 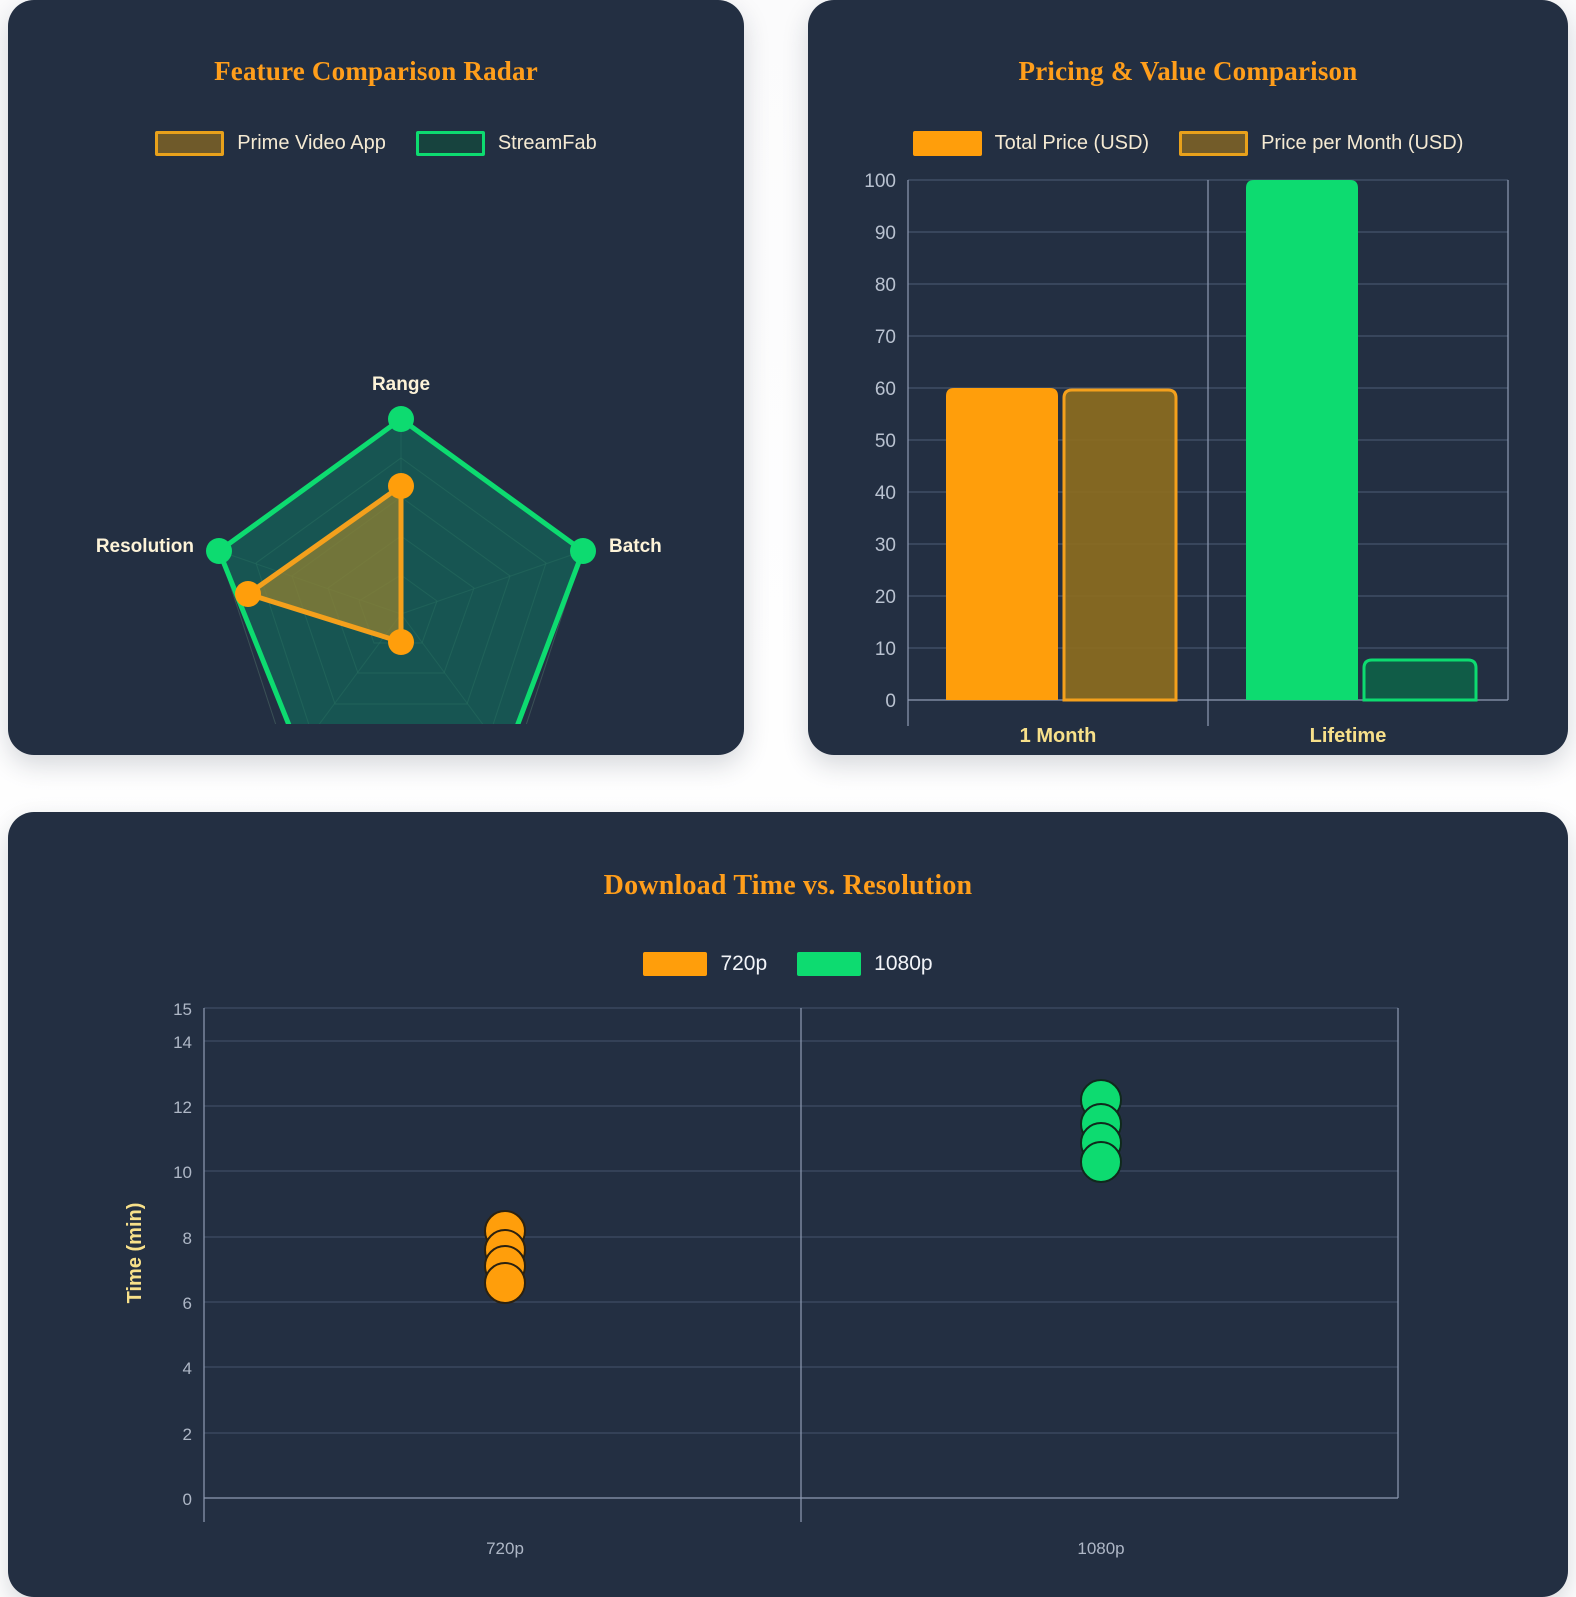 What do you see at coordinates (505, 1548) in the screenshot?
I see `download-time-x-label-720p: 720p` at bounding box center [505, 1548].